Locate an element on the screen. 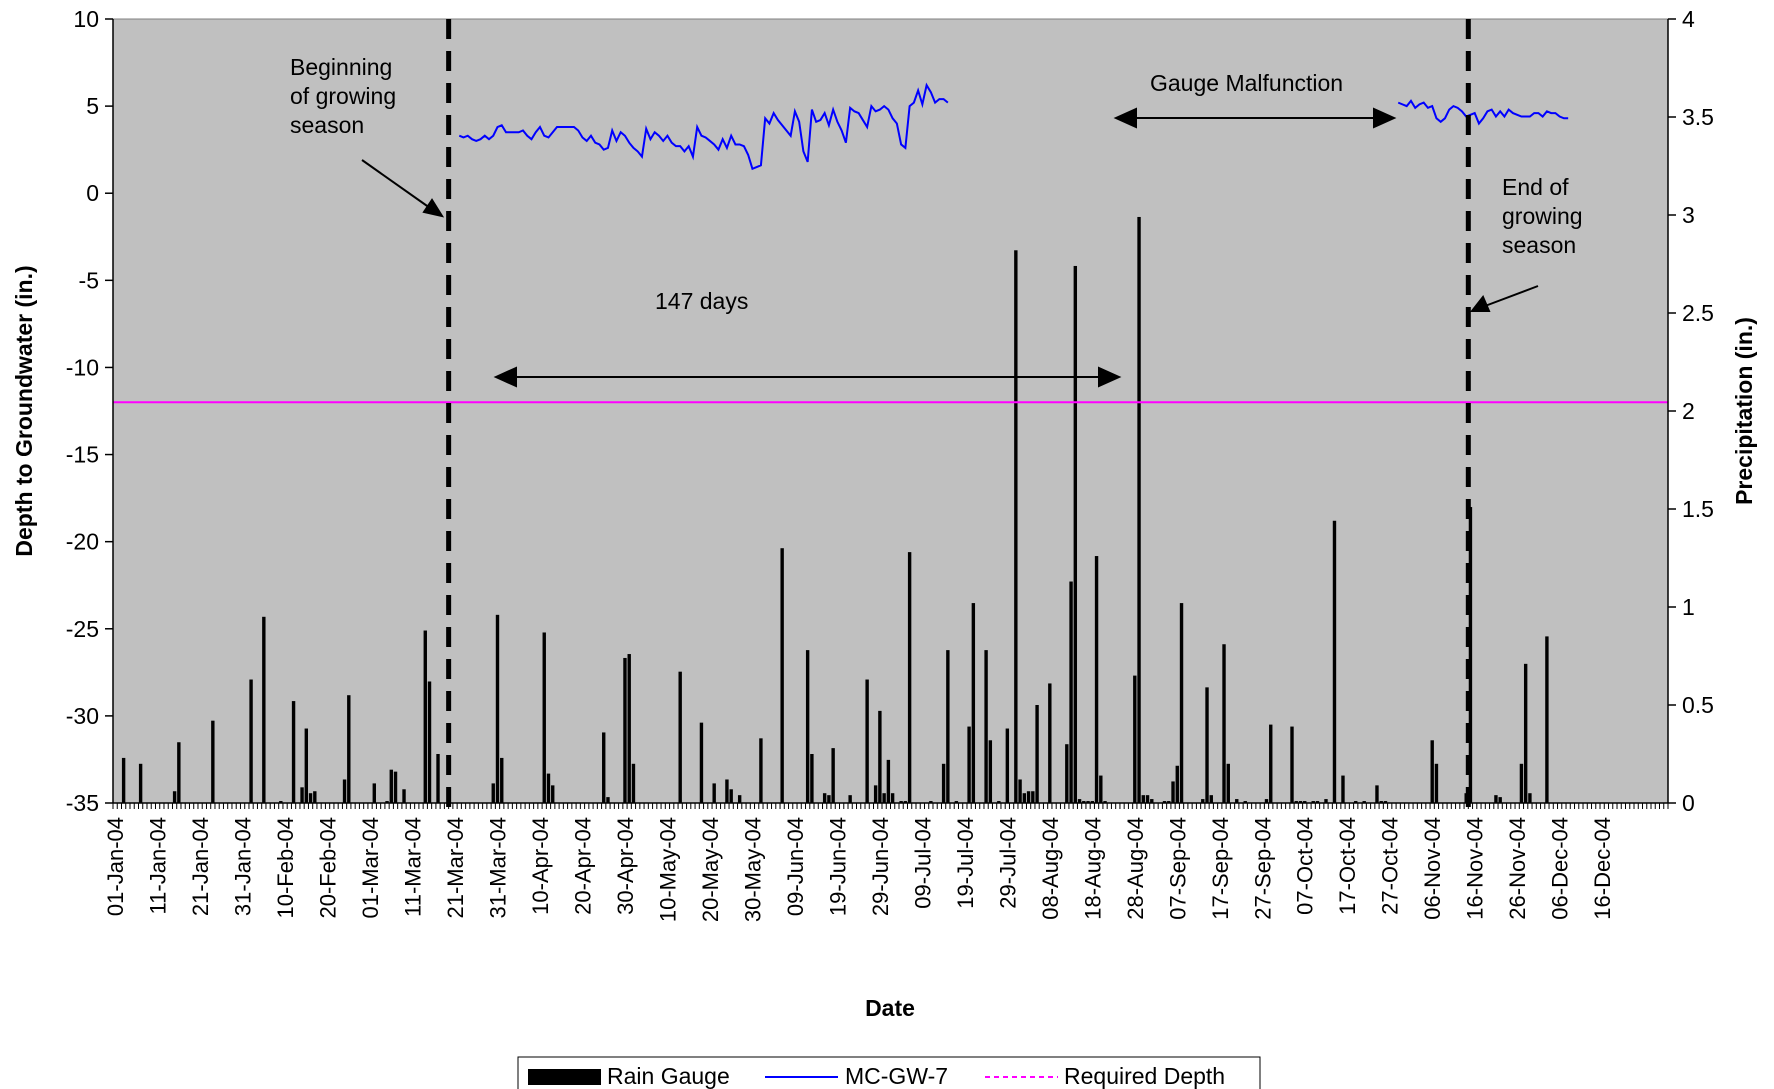  legend-box is located at coordinates (889, 1072).